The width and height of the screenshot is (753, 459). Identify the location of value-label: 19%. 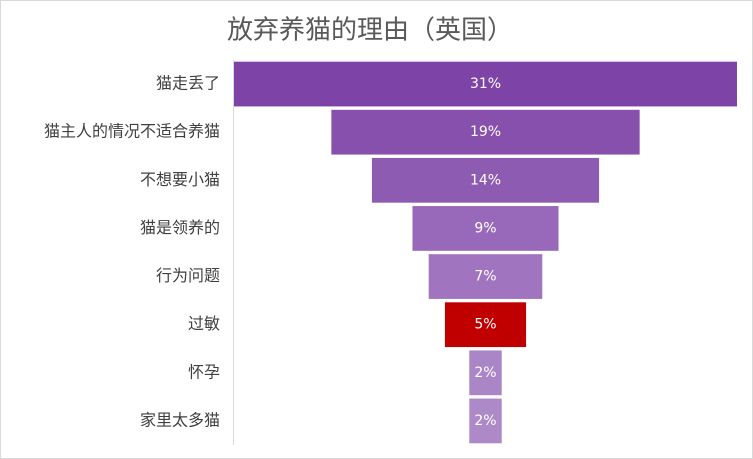
(485, 132).